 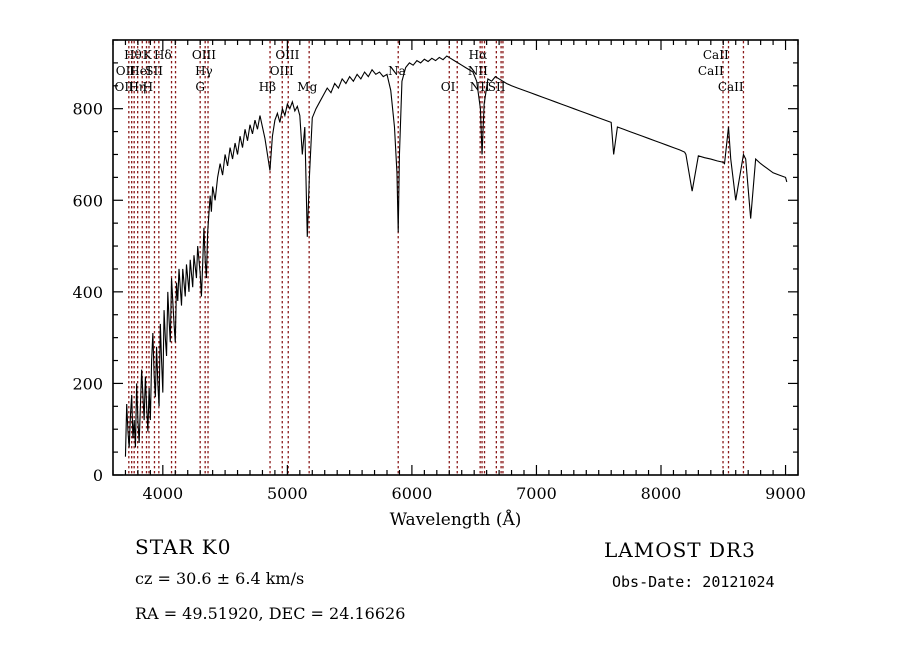 What do you see at coordinates (133, 55) in the screenshot?
I see `spectral-line-label: Hθ` at bounding box center [133, 55].